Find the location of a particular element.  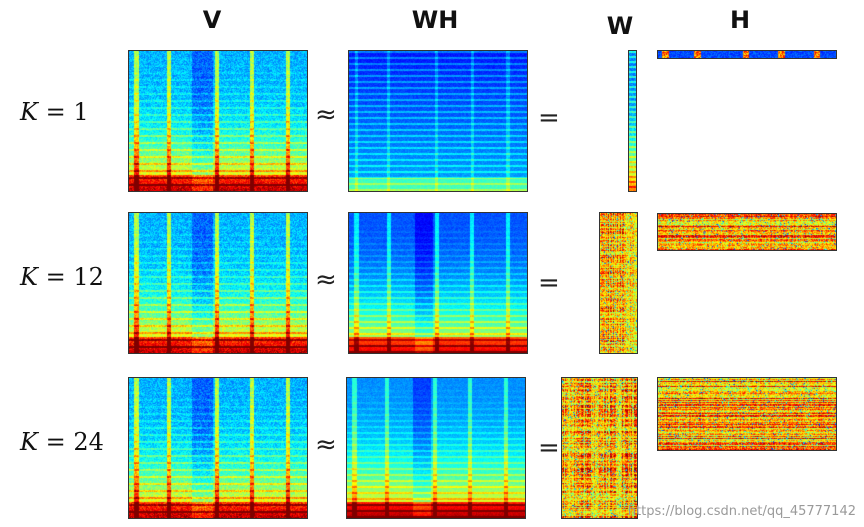

spectrogram-v-k1 is located at coordinates (218, 121).